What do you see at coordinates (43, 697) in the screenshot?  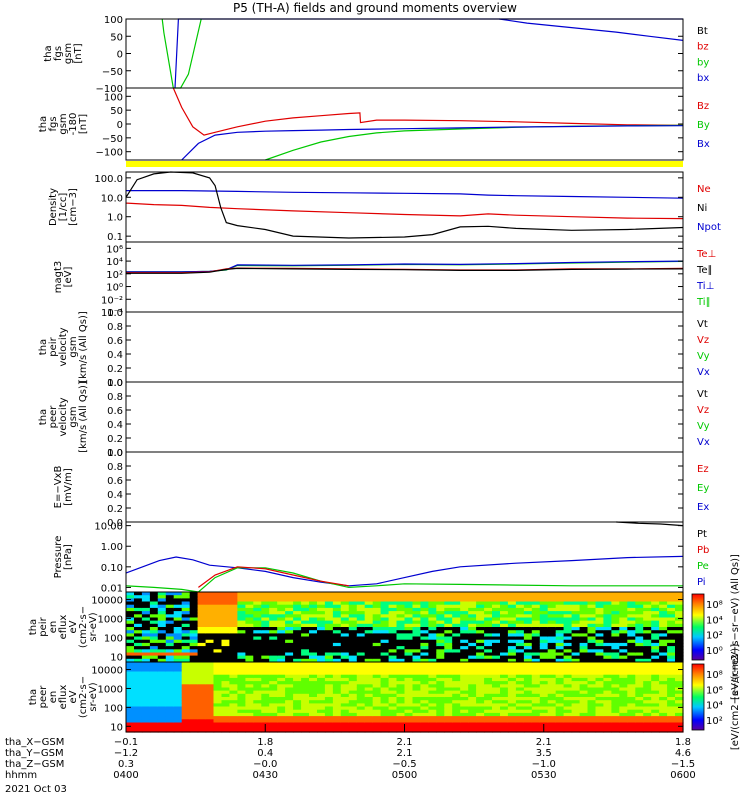 I see `y-axis-label: peer` at bounding box center [43, 697].